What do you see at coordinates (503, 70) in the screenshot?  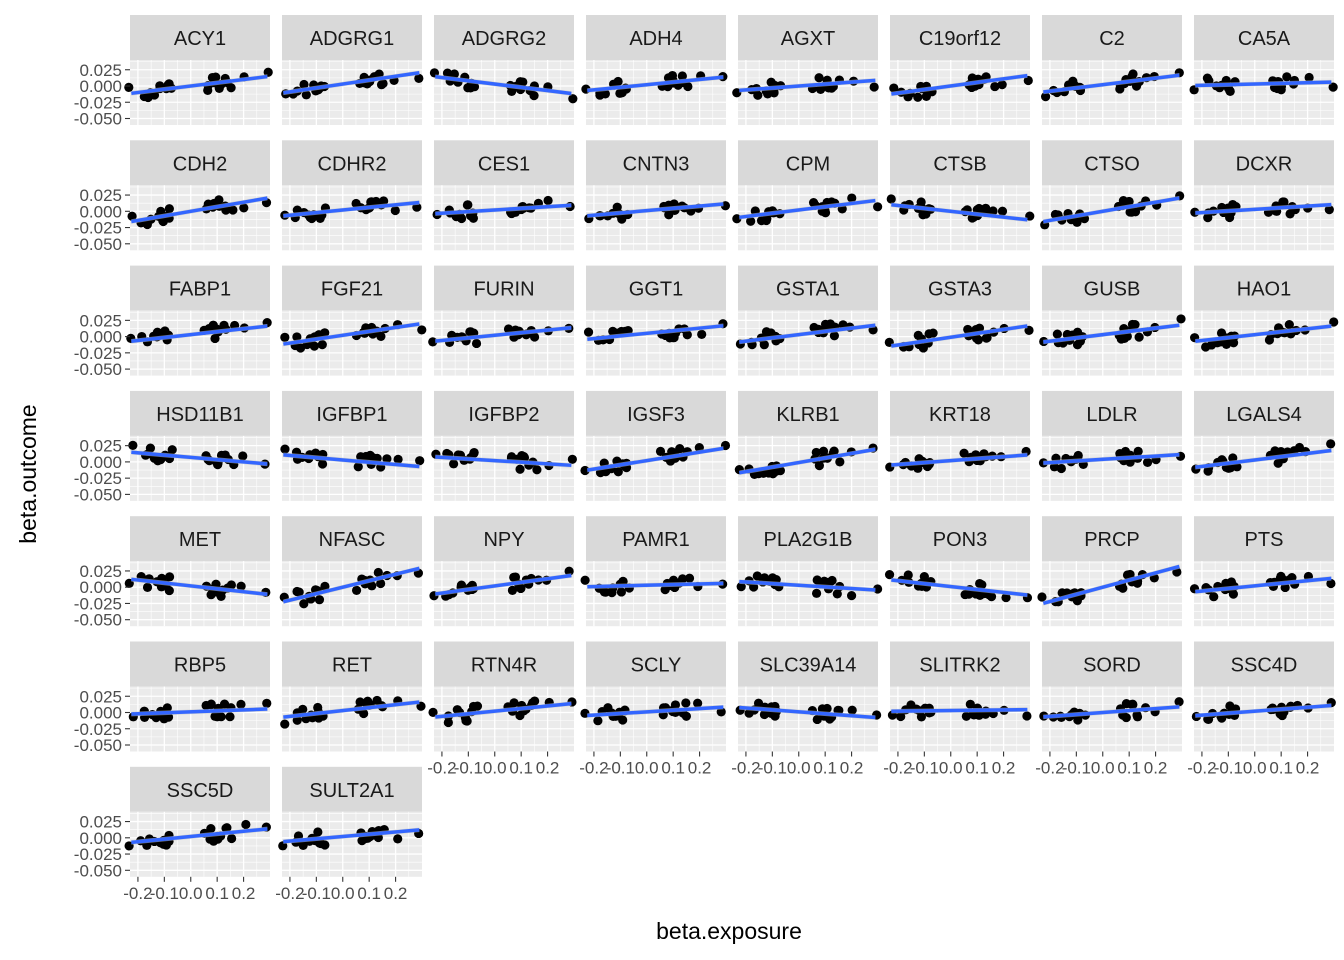 I see `facet-panel: ADGRG2` at bounding box center [503, 70].